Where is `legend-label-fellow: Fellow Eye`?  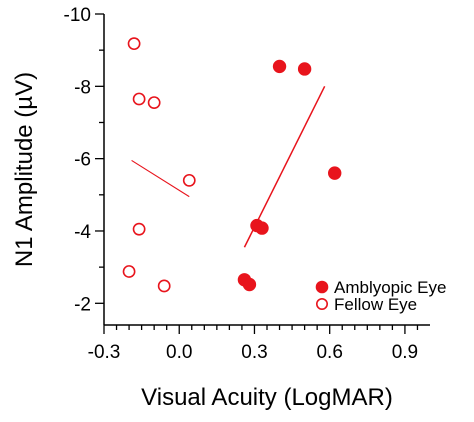 legend-label-fellow: Fellow Eye is located at coordinates (375, 304).